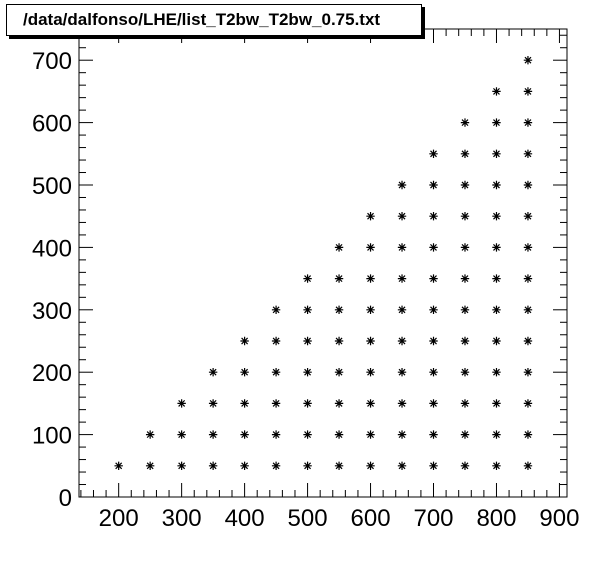 The width and height of the screenshot is (596, 572). I want to click on x-tick-label: 700, so click(433, 518).